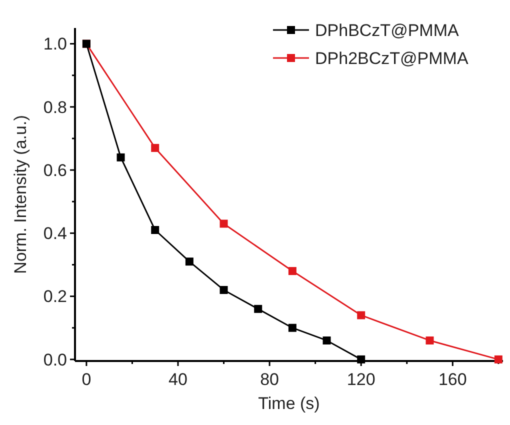 This screenshot has width=510, height=425. What do you see at coordinates (87, 379) in the screenshot?
I see `x-tick-label: 0` at bounding box center [87, 379].